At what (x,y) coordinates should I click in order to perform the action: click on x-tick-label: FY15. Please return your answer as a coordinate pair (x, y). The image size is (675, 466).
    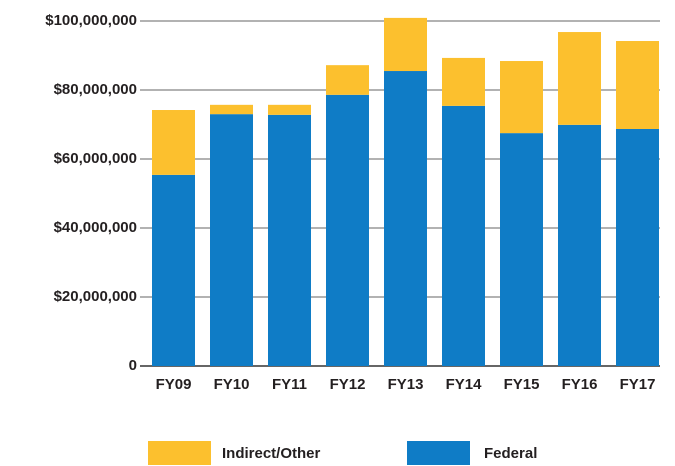
    Looking at the image, I should click on (522, 384).